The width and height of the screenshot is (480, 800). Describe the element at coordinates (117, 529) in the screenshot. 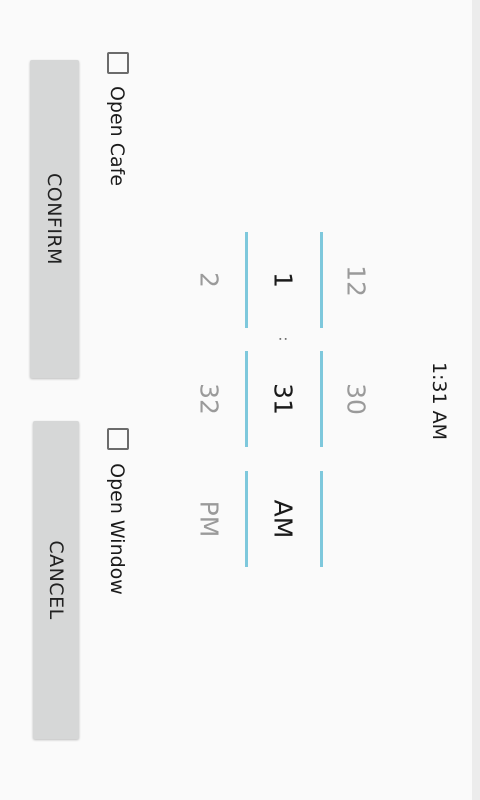

I see `open-window-label: Open Window` at that location.